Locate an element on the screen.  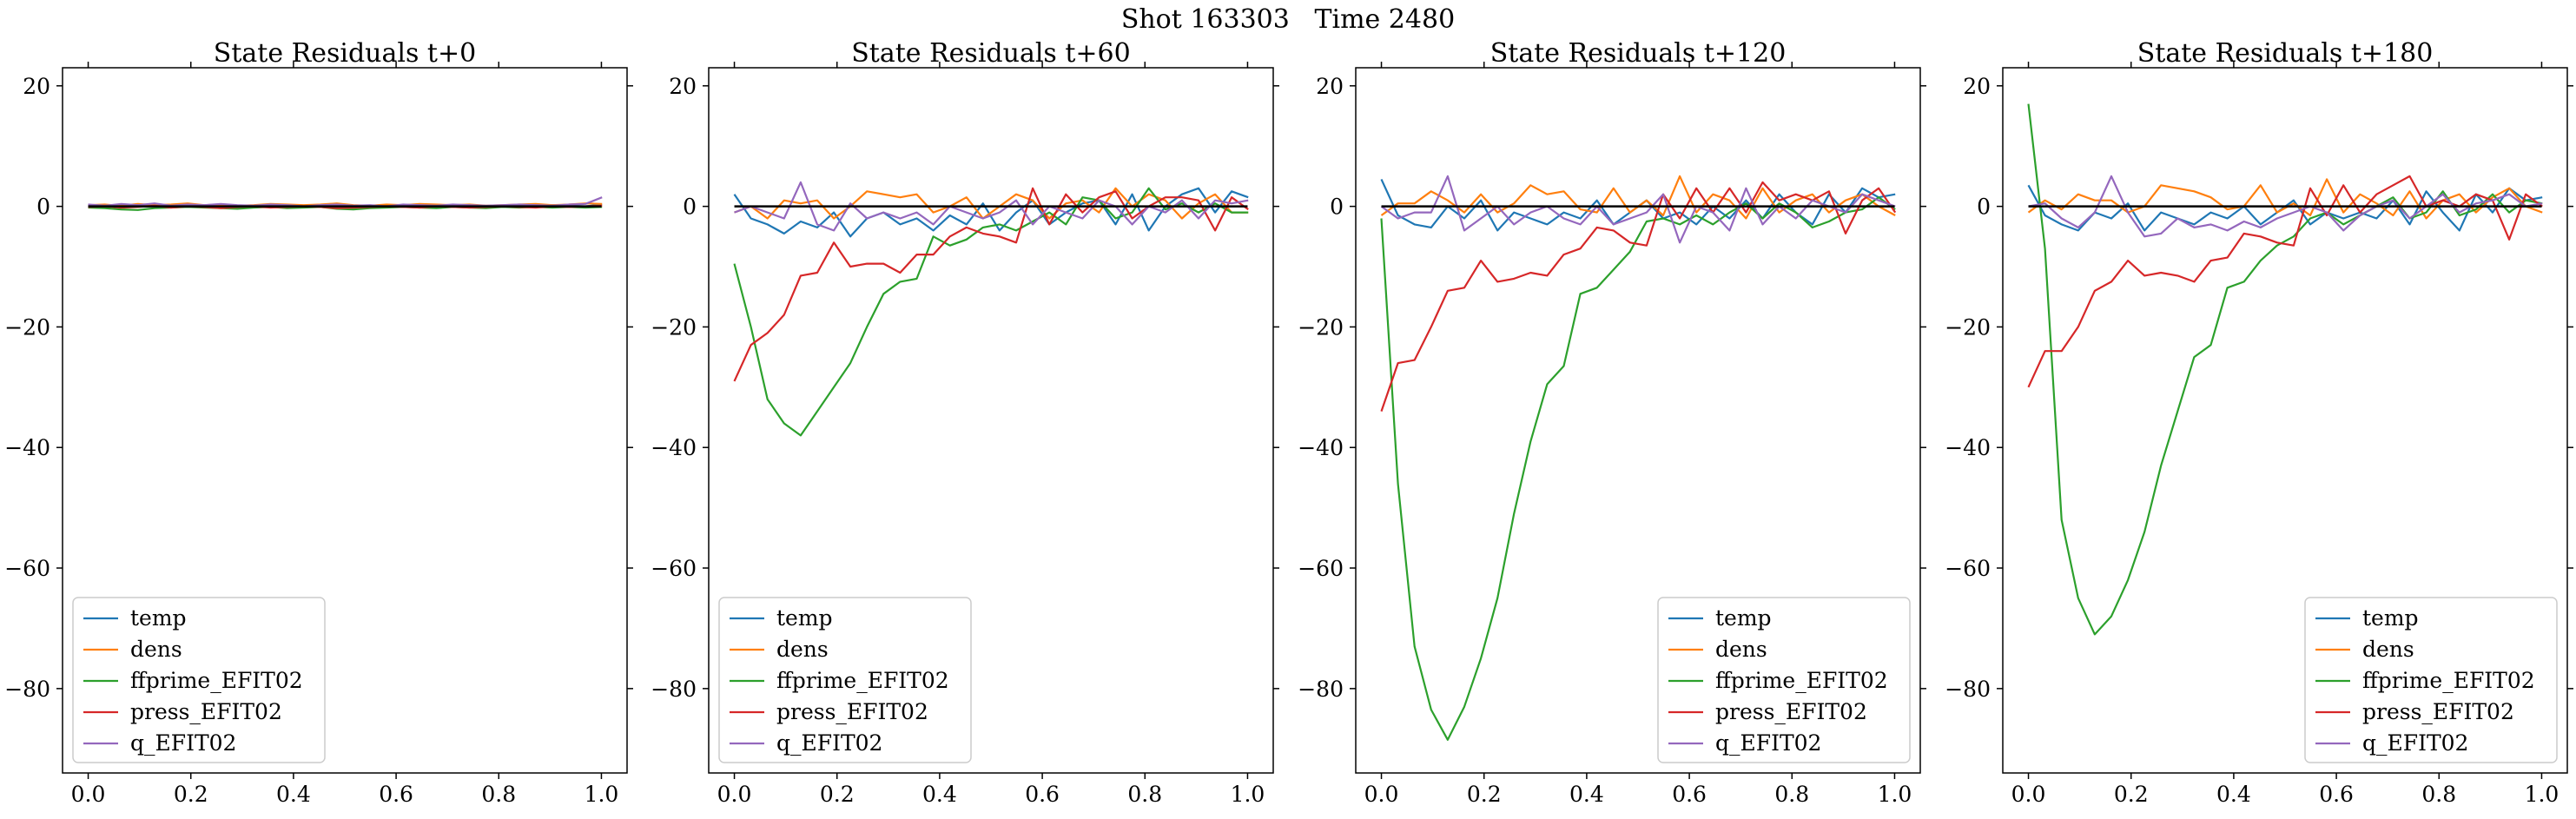
panel-title: State Residuals t+120 is located at coordinates (1638, 53).